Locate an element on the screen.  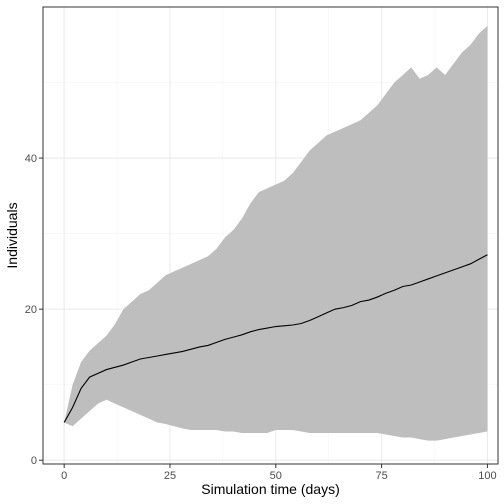
y-tick-label: 0 is located at coordinates (34, 461).